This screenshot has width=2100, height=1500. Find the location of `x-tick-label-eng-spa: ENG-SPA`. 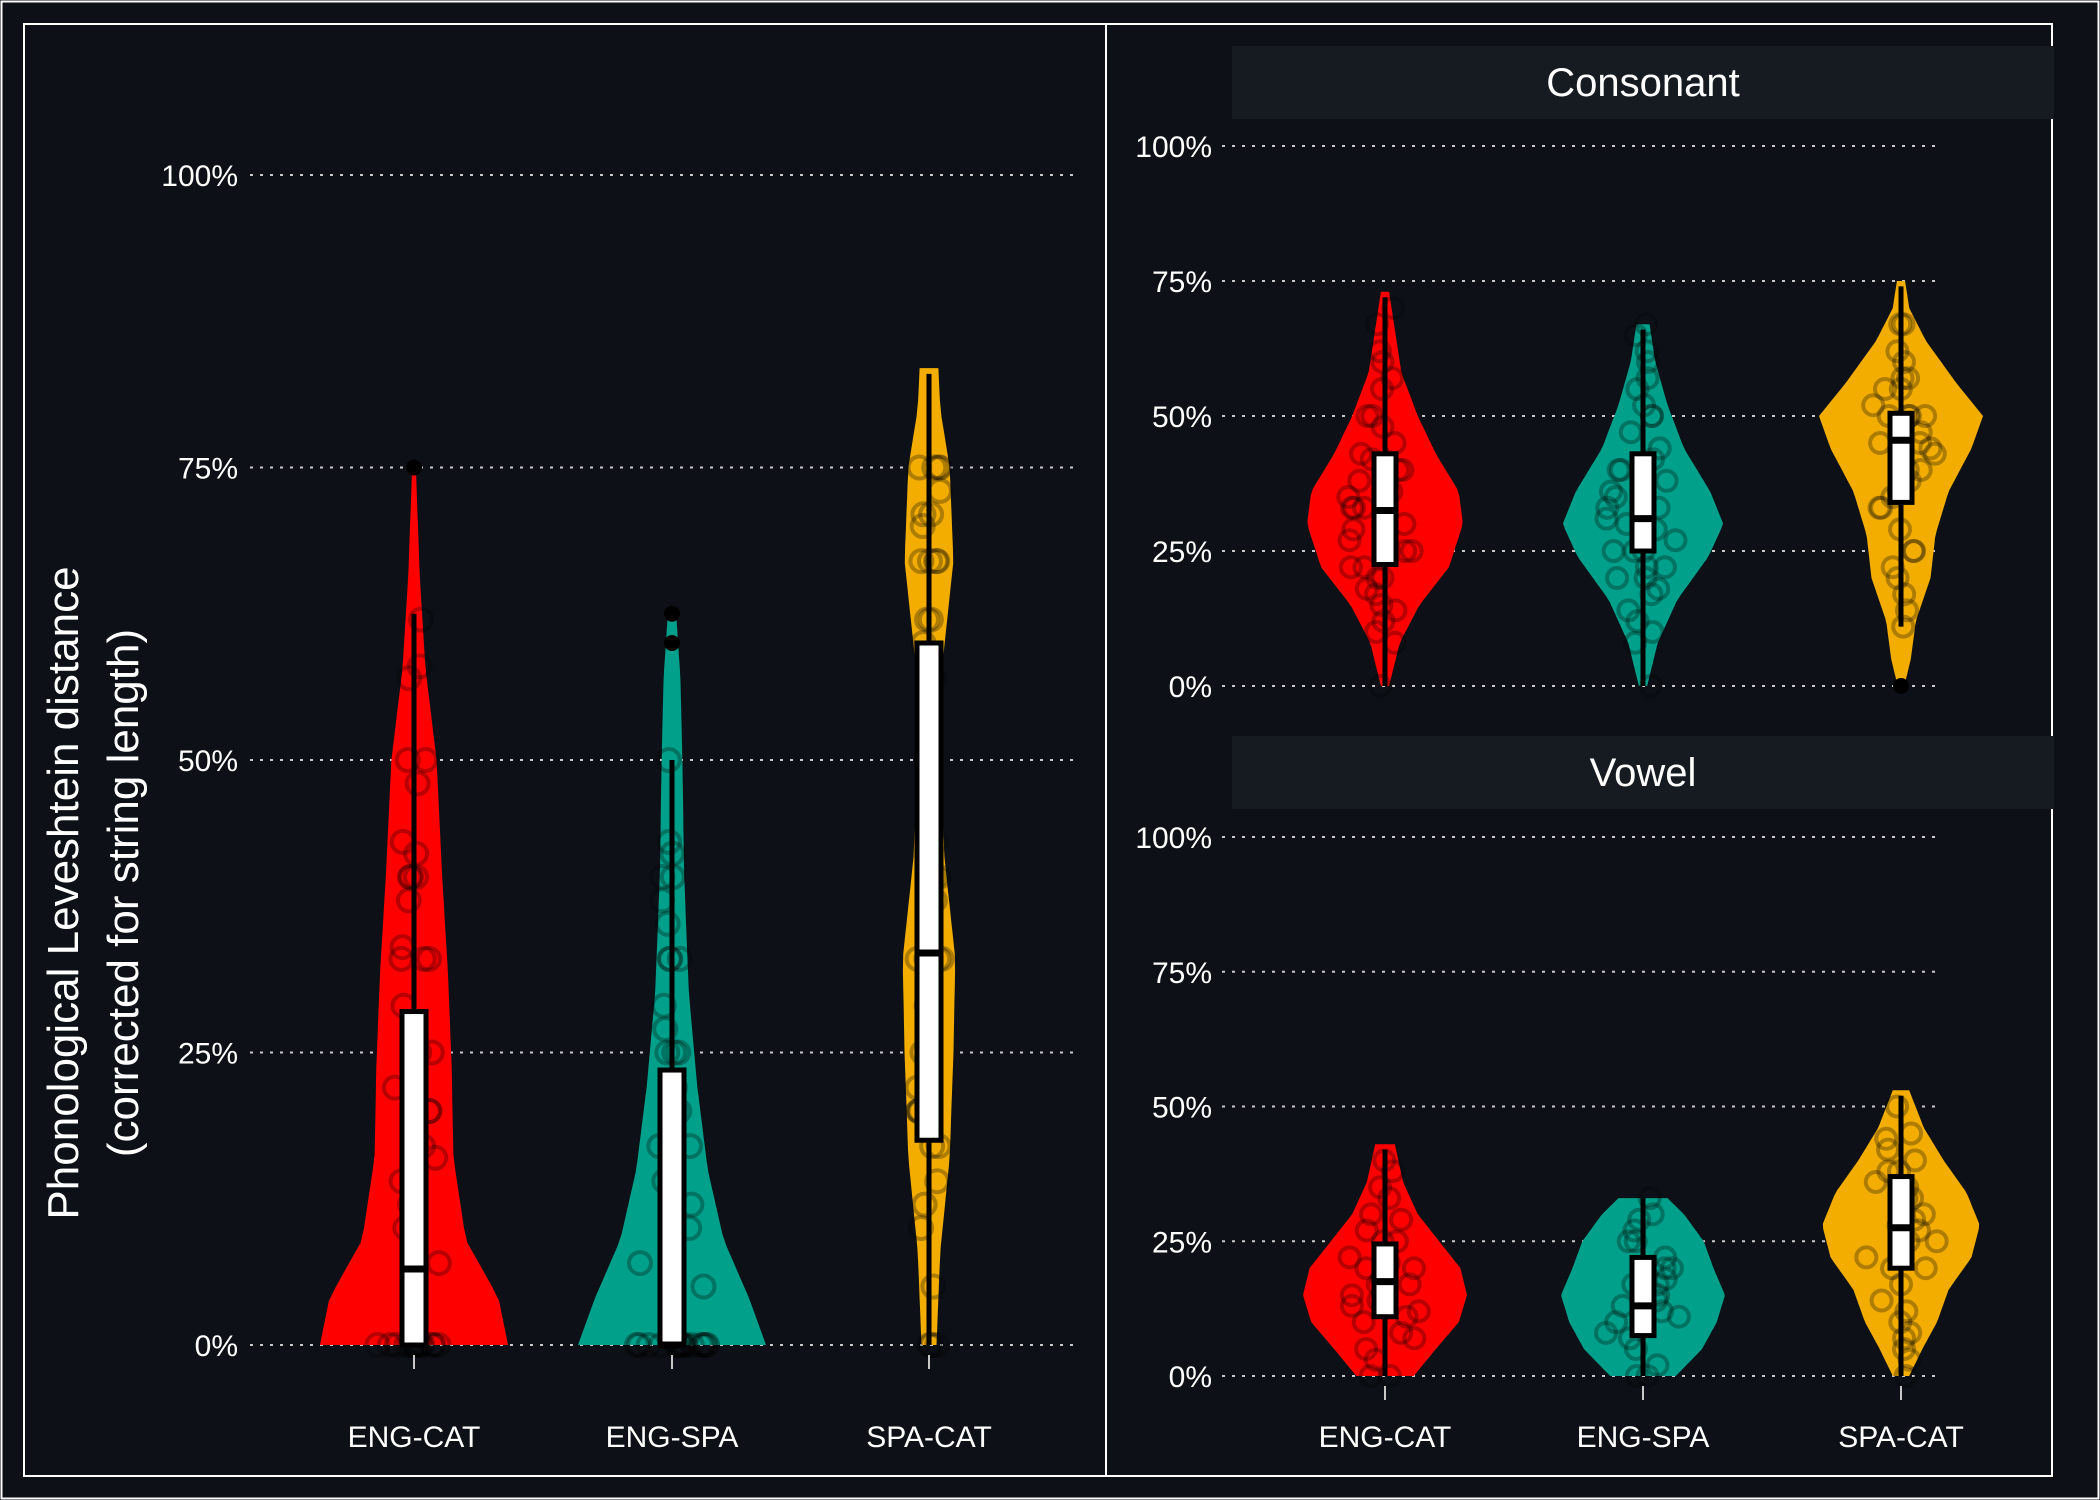

x-tick-label-eng-spa: ENG-SPA is located at coordinates (672, 1437).